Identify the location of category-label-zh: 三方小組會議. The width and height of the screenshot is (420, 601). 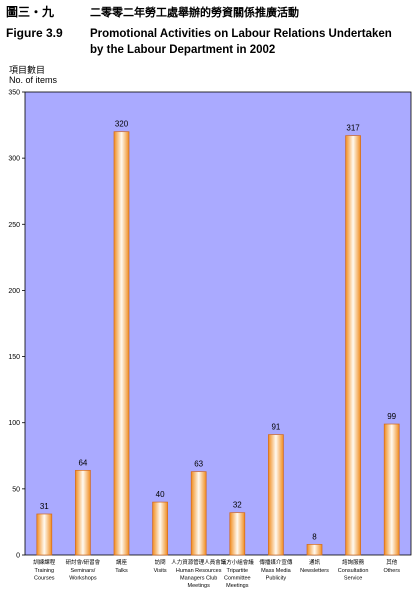
(238, 562).